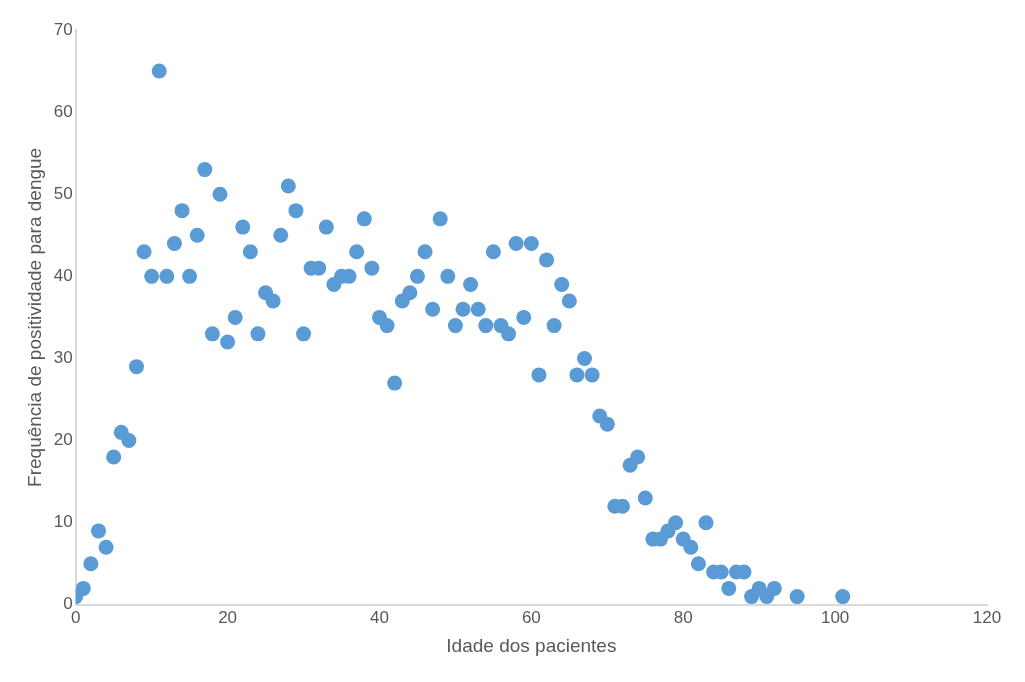 The height and width of the screenshot is (682, 1025). Describe the element at coordinates (228, 617) in the screenshot. I see `x-tick-label: 20` at that location.